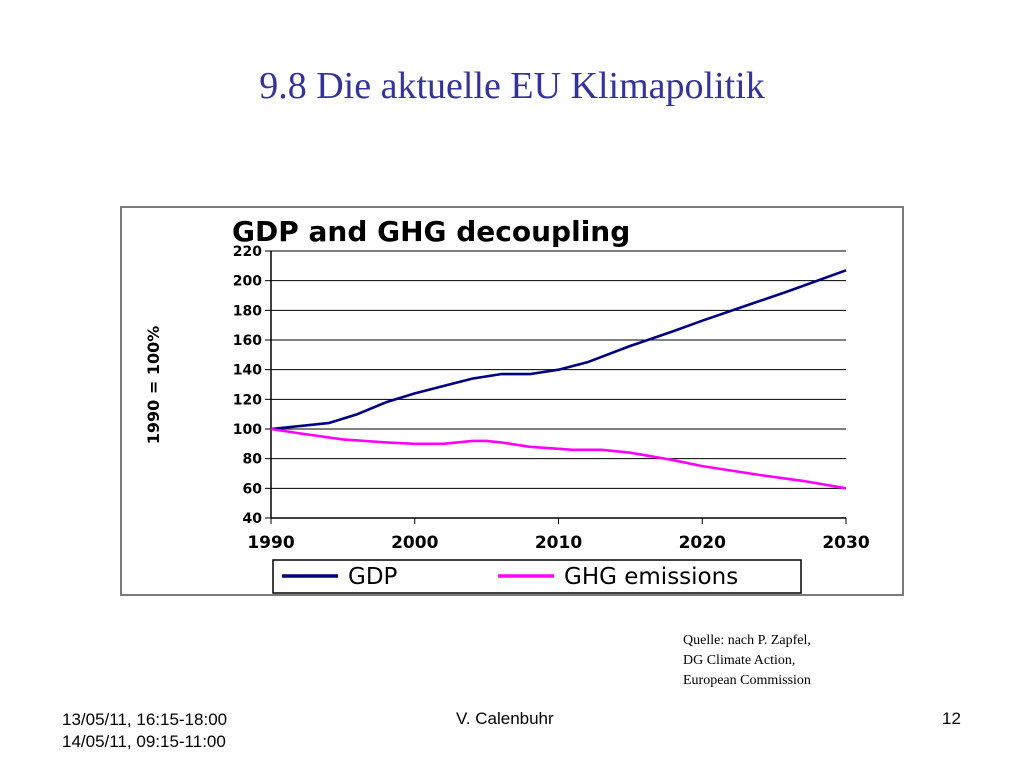 The width and height of the screenshot is (1024, 768). What do you see at coordinates (270, 543) in the screenshot?
I see `x-tick-label: 1990` at bounding box center [270, 543].